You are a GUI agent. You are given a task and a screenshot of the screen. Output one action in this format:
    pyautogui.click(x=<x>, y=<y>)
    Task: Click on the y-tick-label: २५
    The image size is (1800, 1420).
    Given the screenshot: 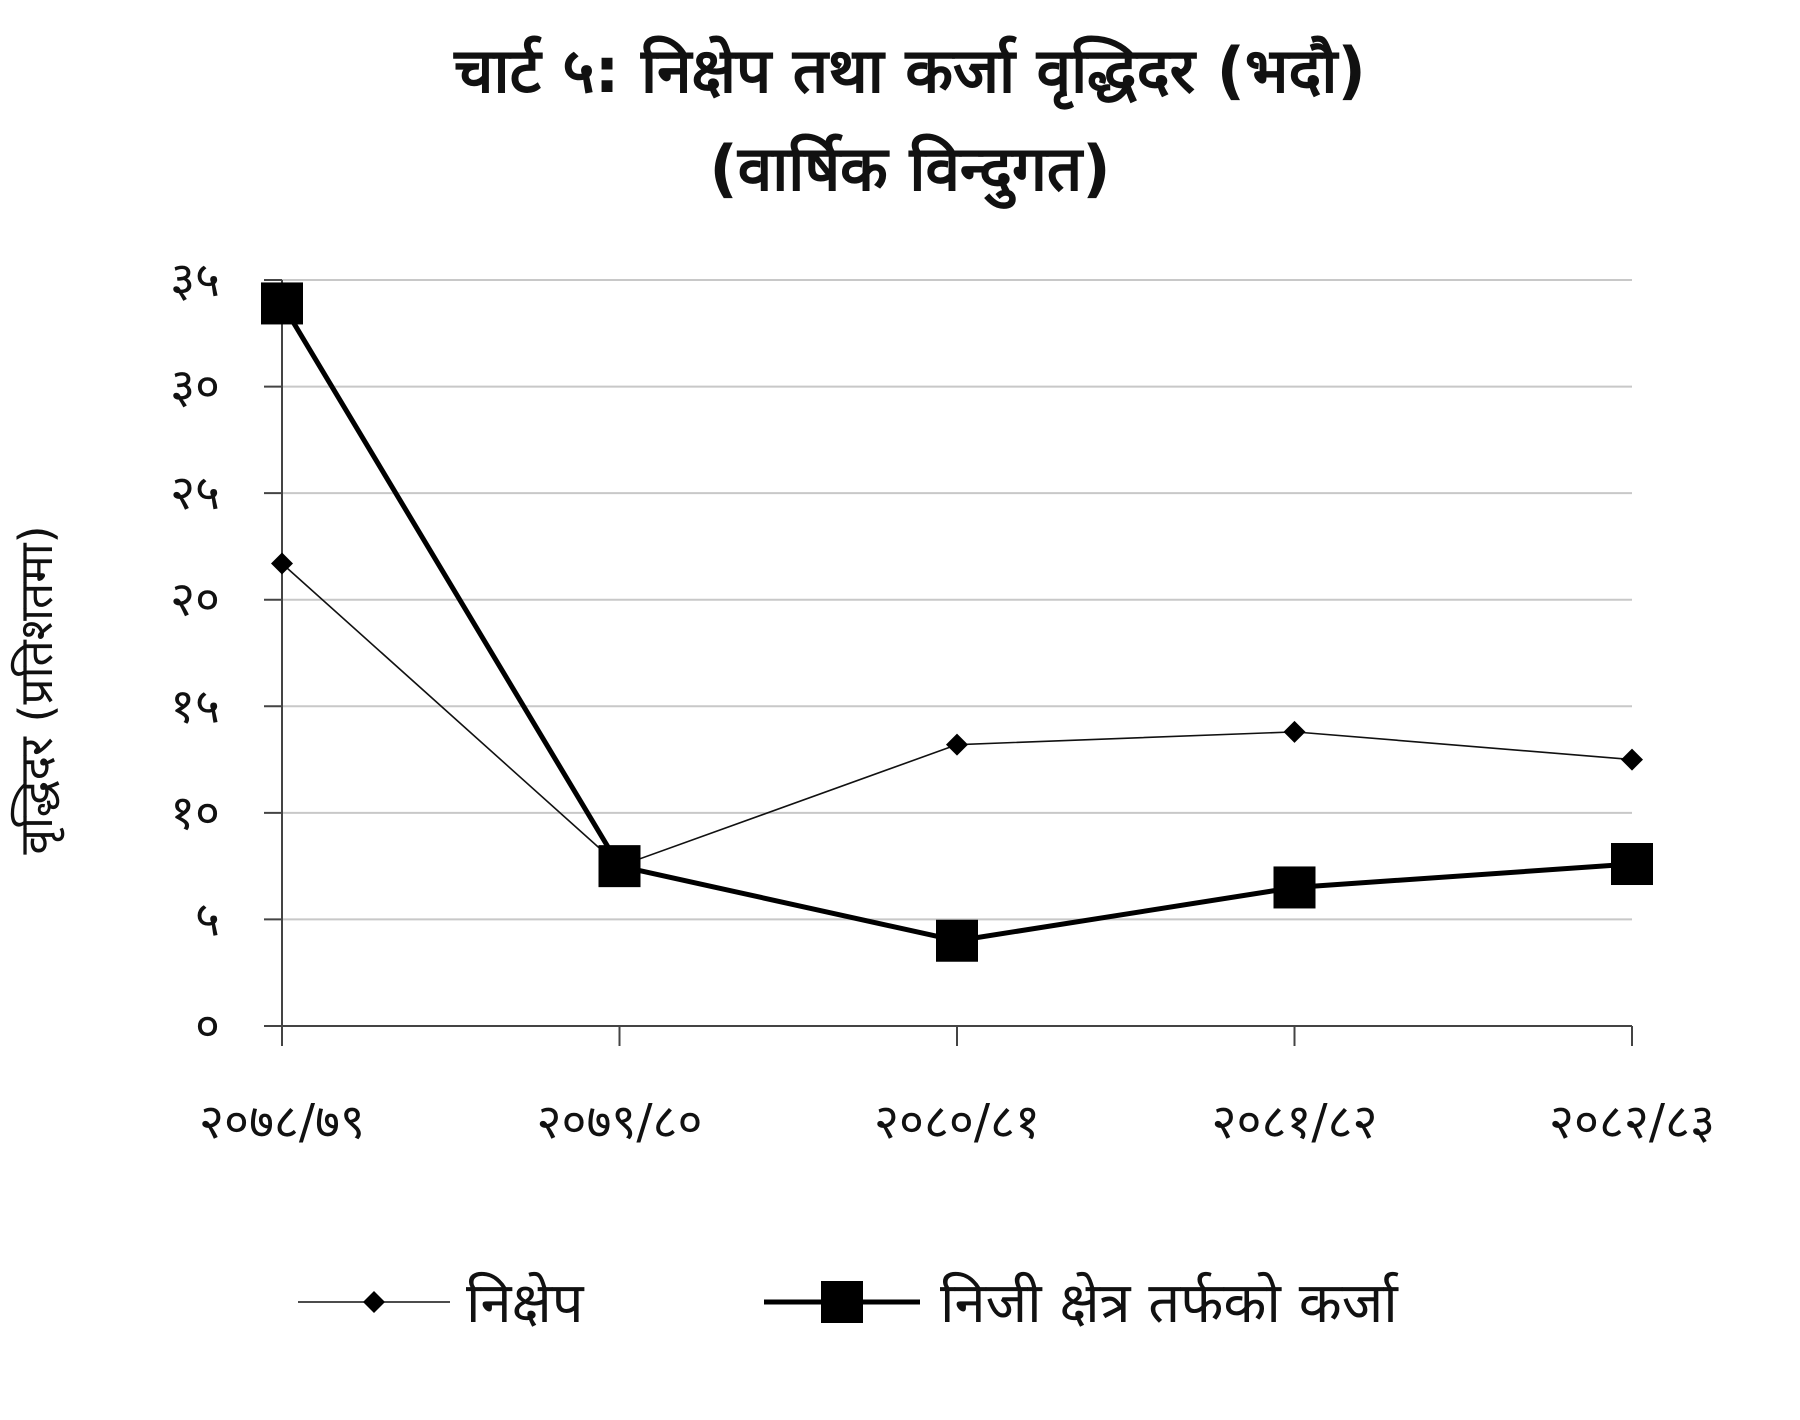 What is the action you would take?
    pyautogui.click(x=195, y=493)
    